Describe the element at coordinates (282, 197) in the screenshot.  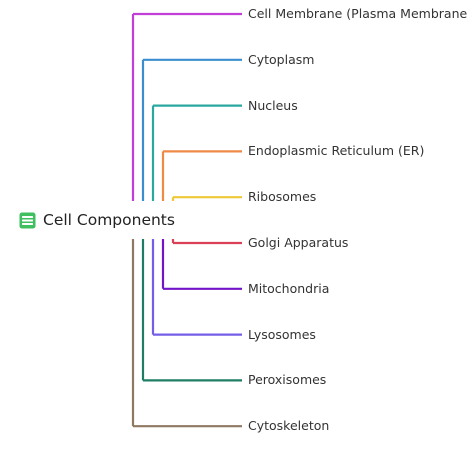
I see `node-ribosomes: Ribosomes` at that location.